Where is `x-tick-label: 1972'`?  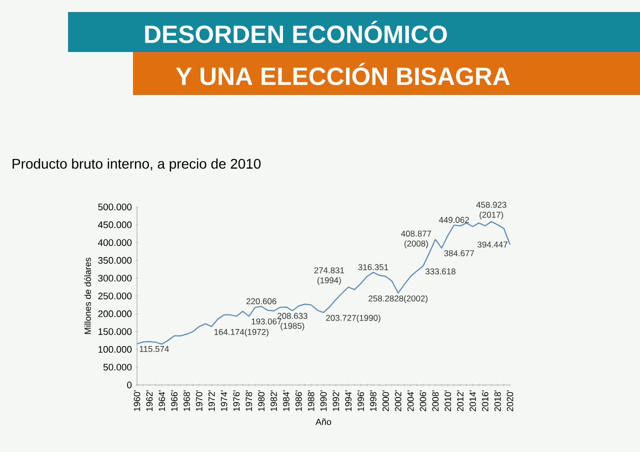 x-tick-label: 1972' is located at coordinates (211, 400).